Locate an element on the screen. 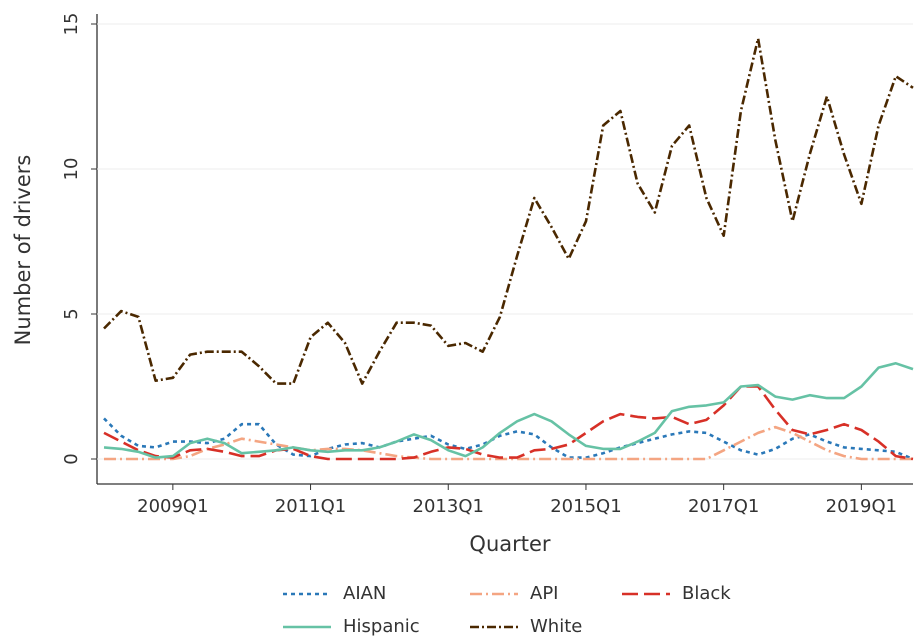  x-tick-label: 2009Q1 is located at coordinates (172, 506).